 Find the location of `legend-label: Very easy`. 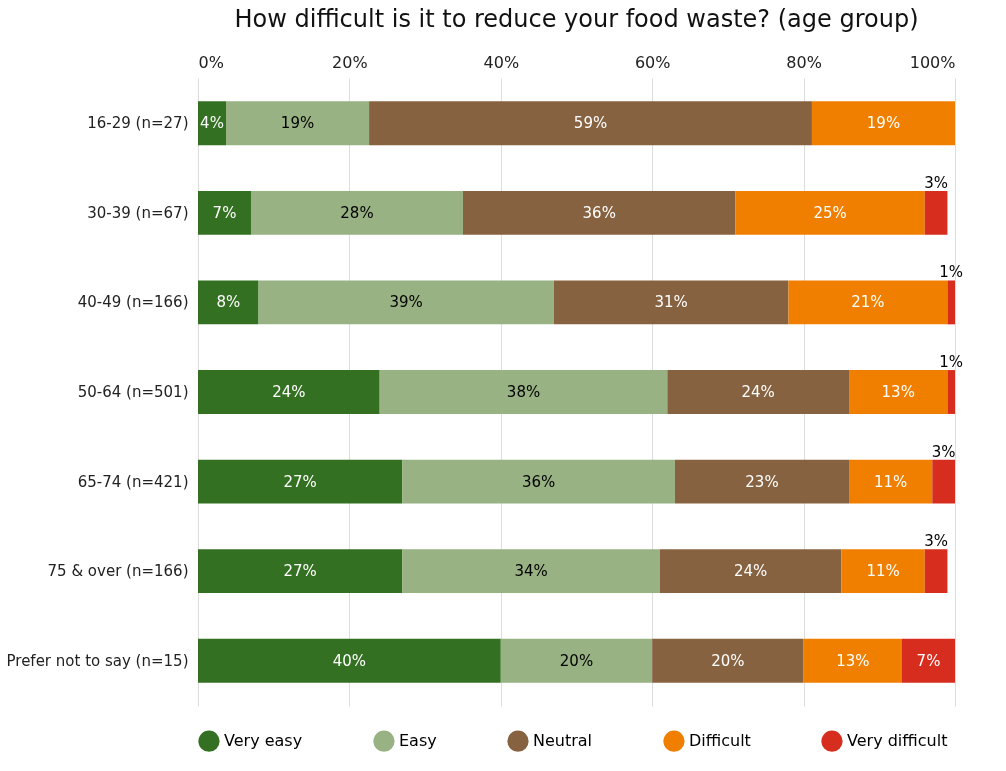

legend-label: Very easy is located at coordinates (263, 741).